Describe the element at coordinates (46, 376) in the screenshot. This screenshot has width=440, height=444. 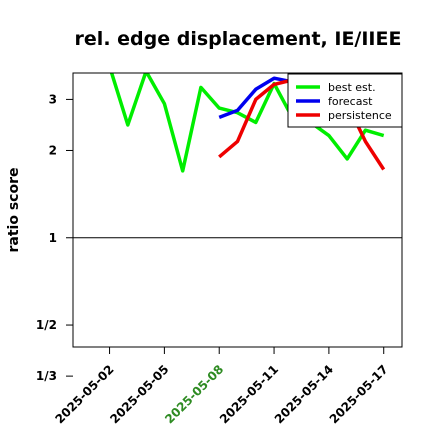
I see `y-tick-label: 1/3` at that location.